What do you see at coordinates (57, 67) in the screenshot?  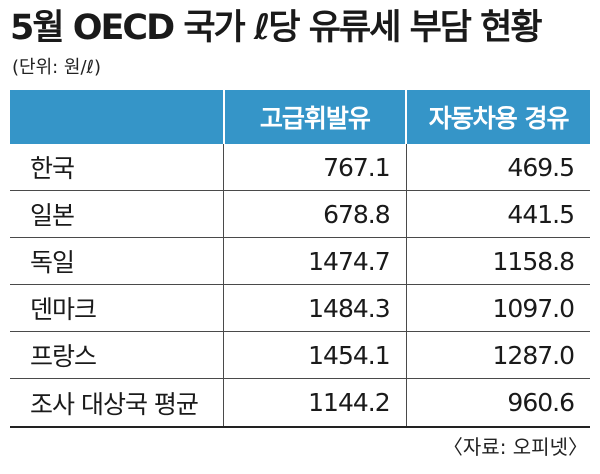 I see `unit-label: (단위: 원/ℓ)` at bounding box center [57, 67].